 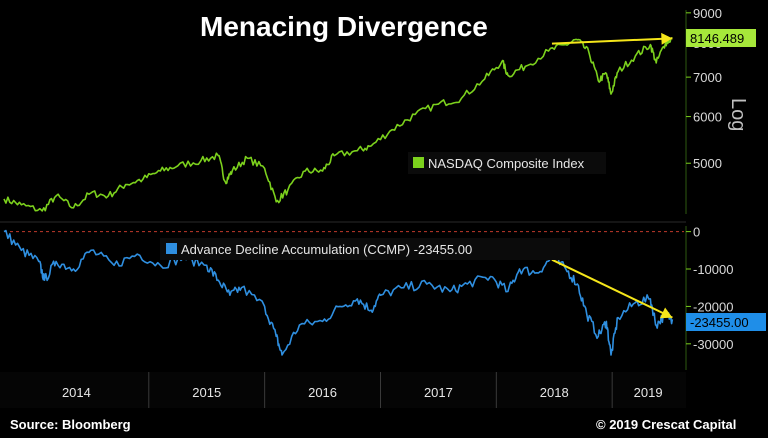 I want to click on breadth-last-value: -23455.00, so click(x=719, y=322).